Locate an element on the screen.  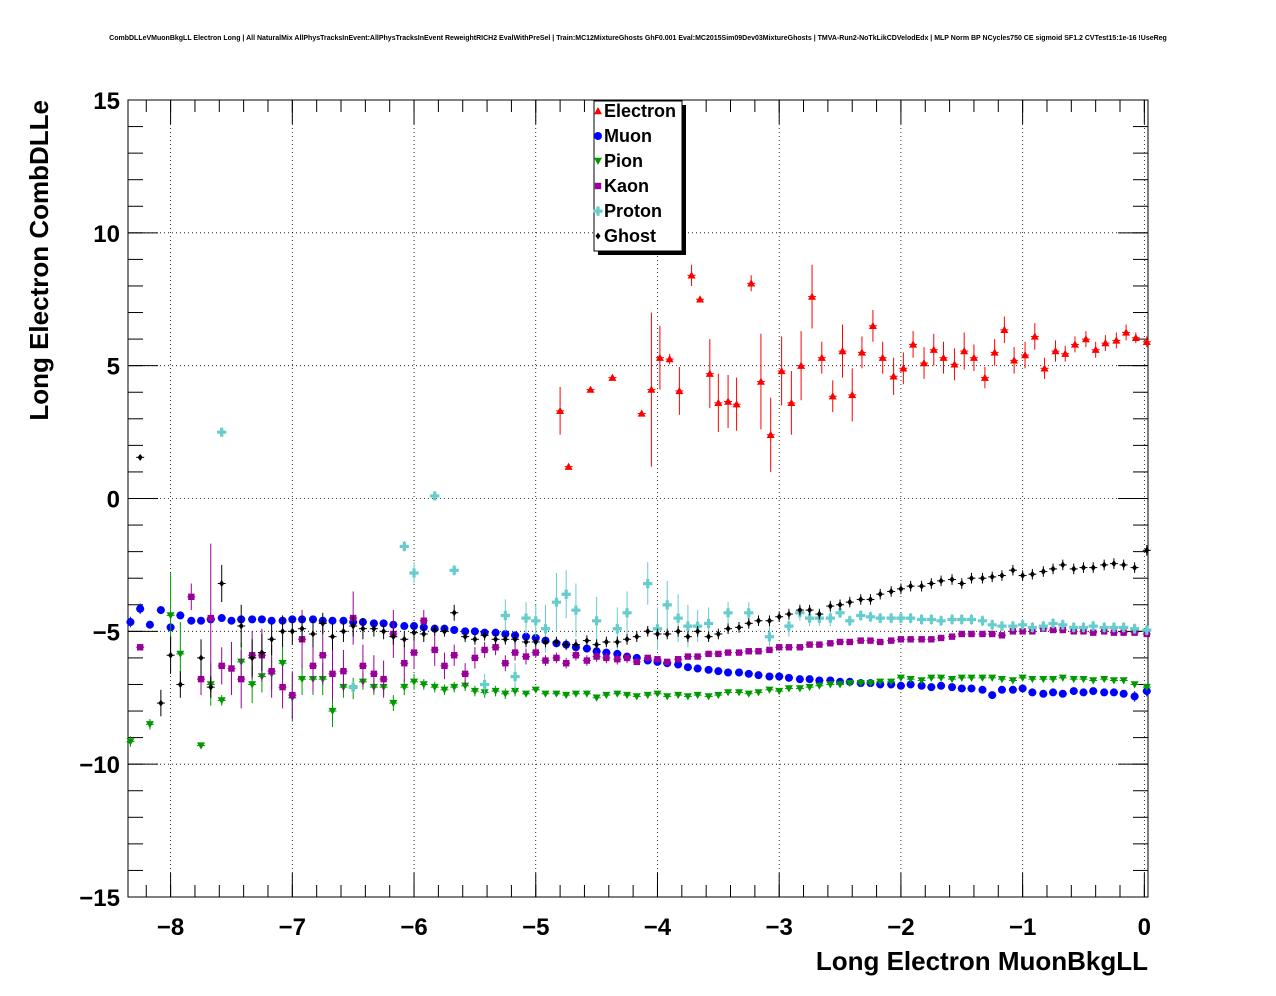
y-tick-label: −10 is located at coordinates (99, 765).